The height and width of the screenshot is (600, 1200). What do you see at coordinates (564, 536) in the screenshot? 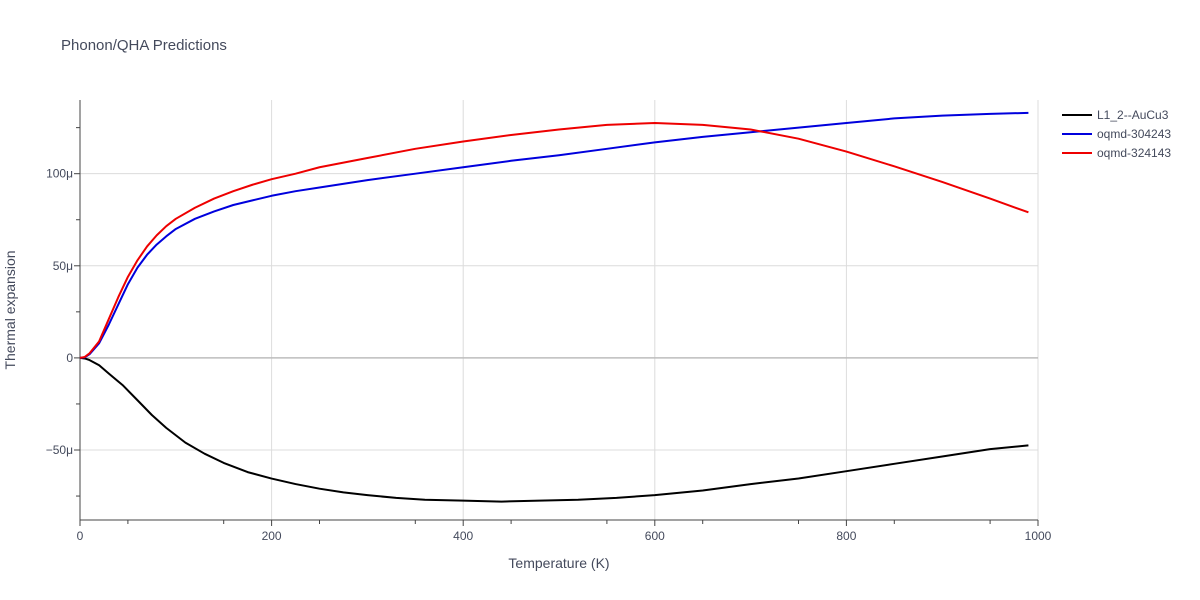
I see `x-tick-labels: 0 200 400 600 800 1000` at bounding box center [564, 536].